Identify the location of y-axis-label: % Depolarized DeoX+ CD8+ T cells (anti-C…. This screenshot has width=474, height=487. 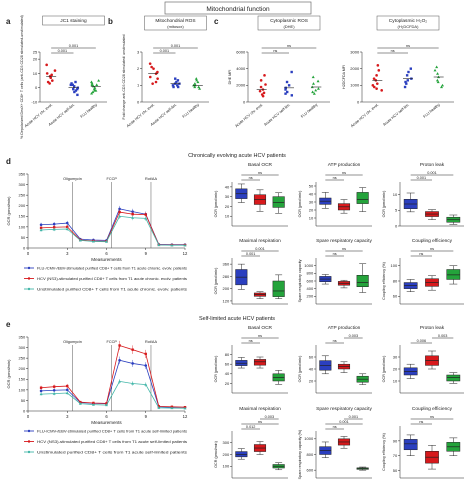
(22, 77).